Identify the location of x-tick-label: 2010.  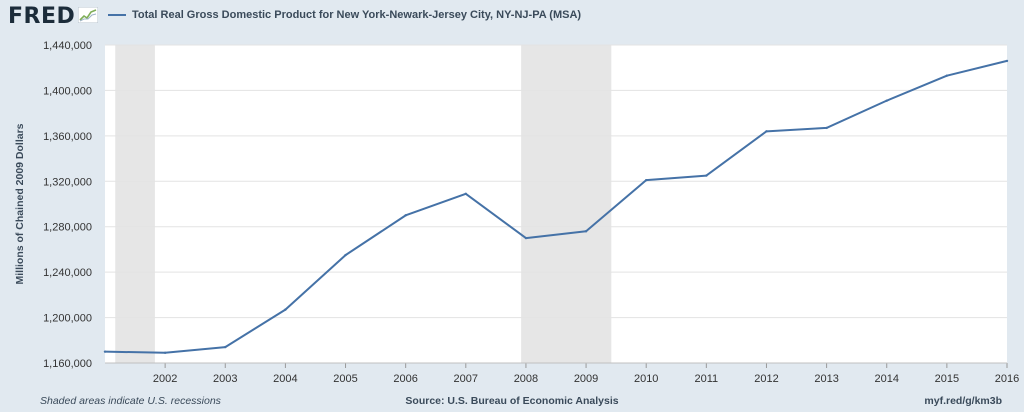
(646, 379).